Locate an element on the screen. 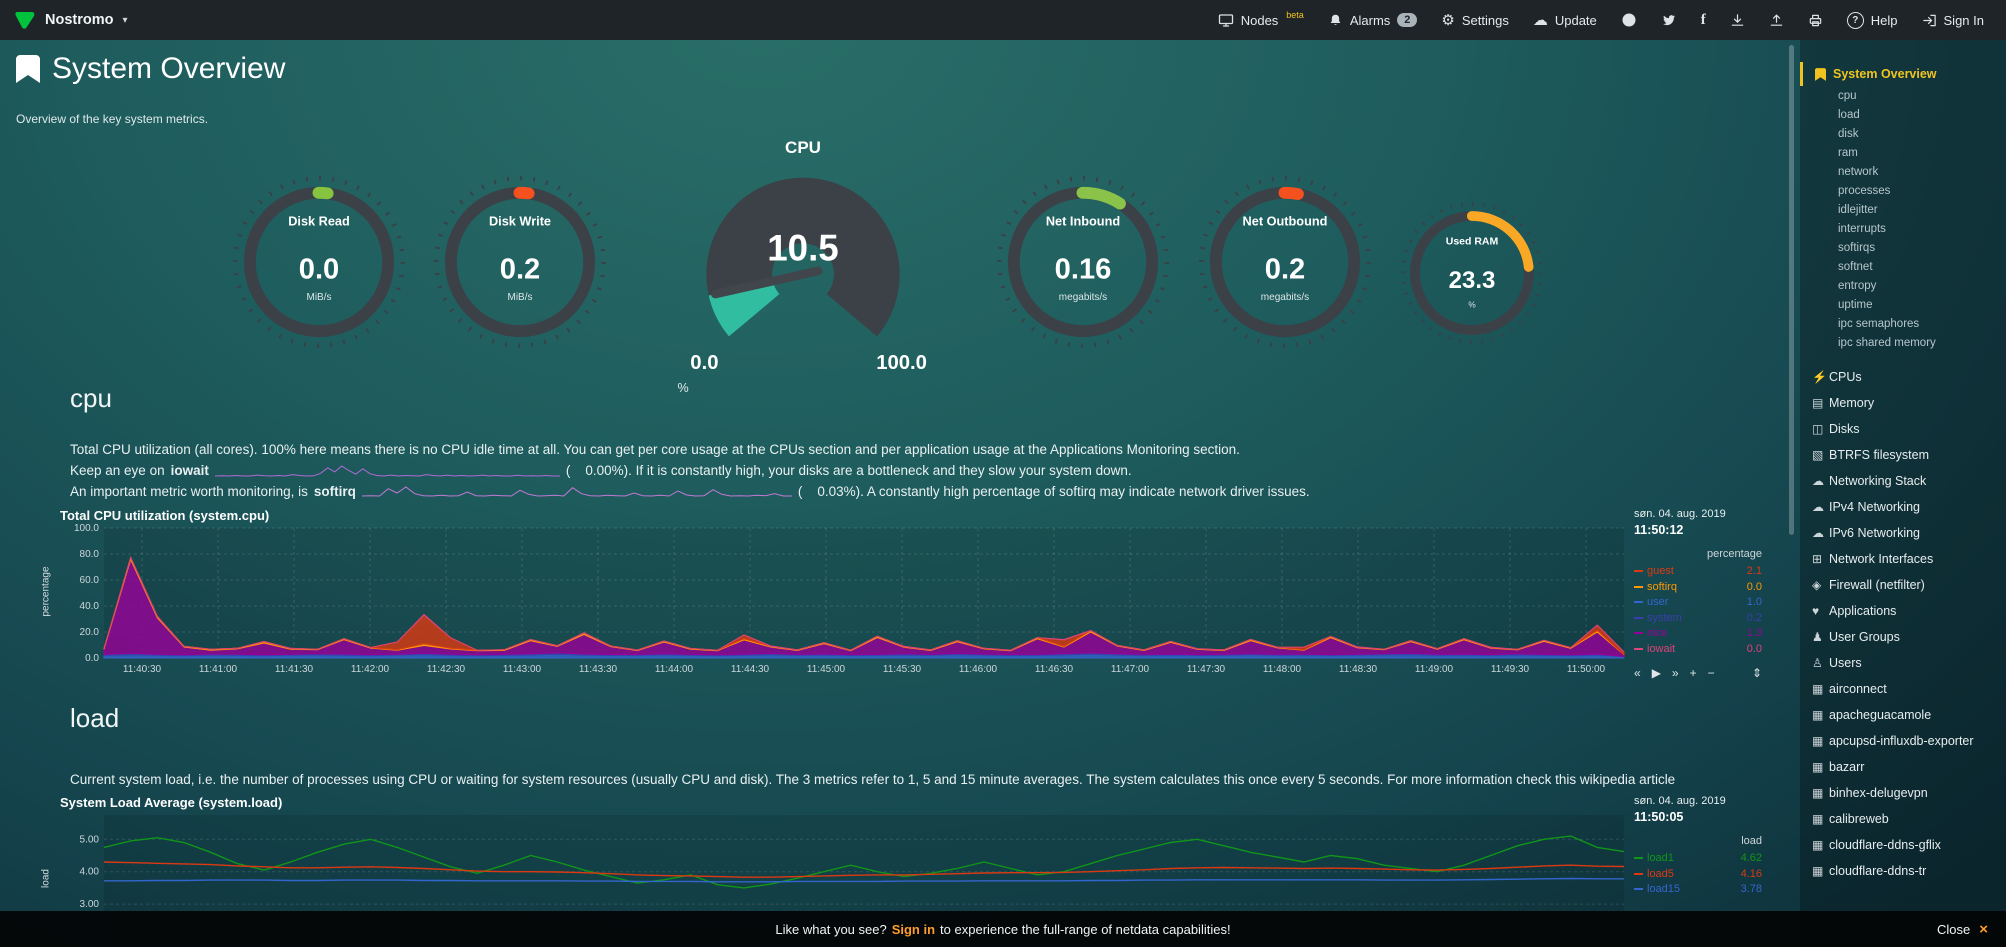 The height and width of the screenshot is (947, 2006). legend-row: load15 3.78 is located at coordinates (1698, 889).